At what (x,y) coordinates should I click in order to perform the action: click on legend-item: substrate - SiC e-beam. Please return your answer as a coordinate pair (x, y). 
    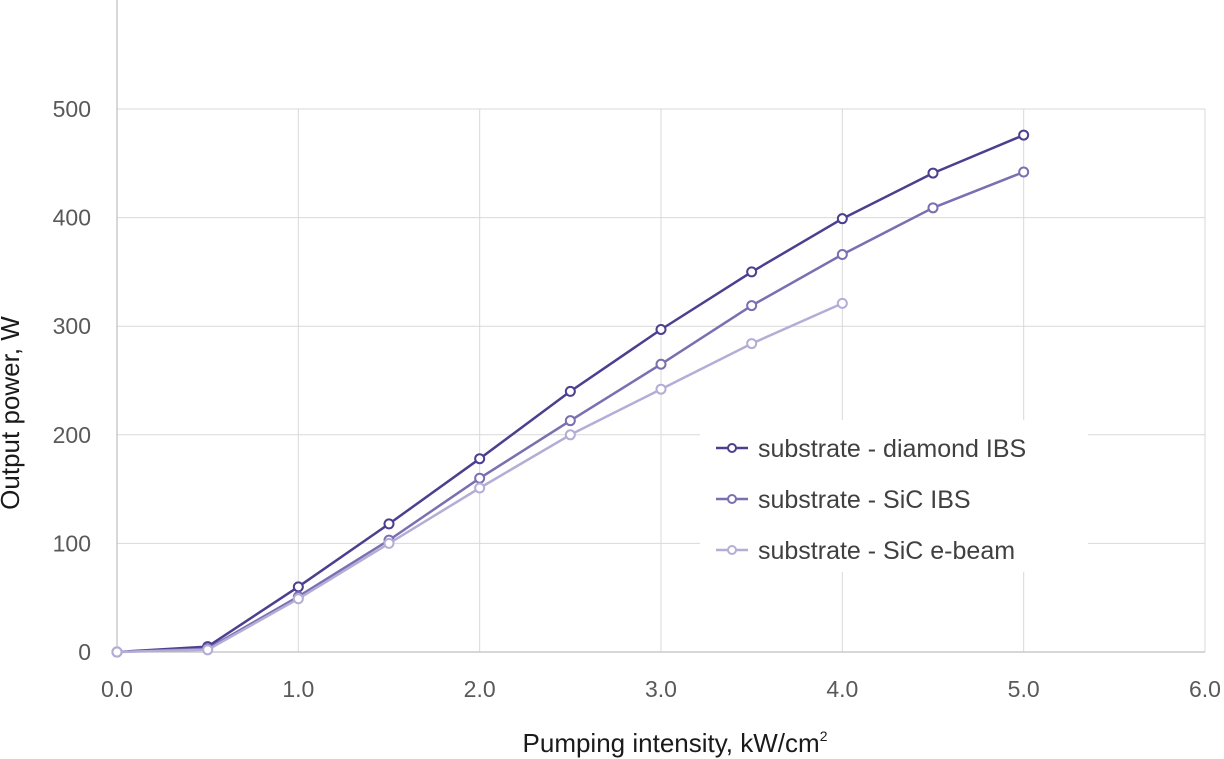
    Looking at the image, I should click on (865, 551).